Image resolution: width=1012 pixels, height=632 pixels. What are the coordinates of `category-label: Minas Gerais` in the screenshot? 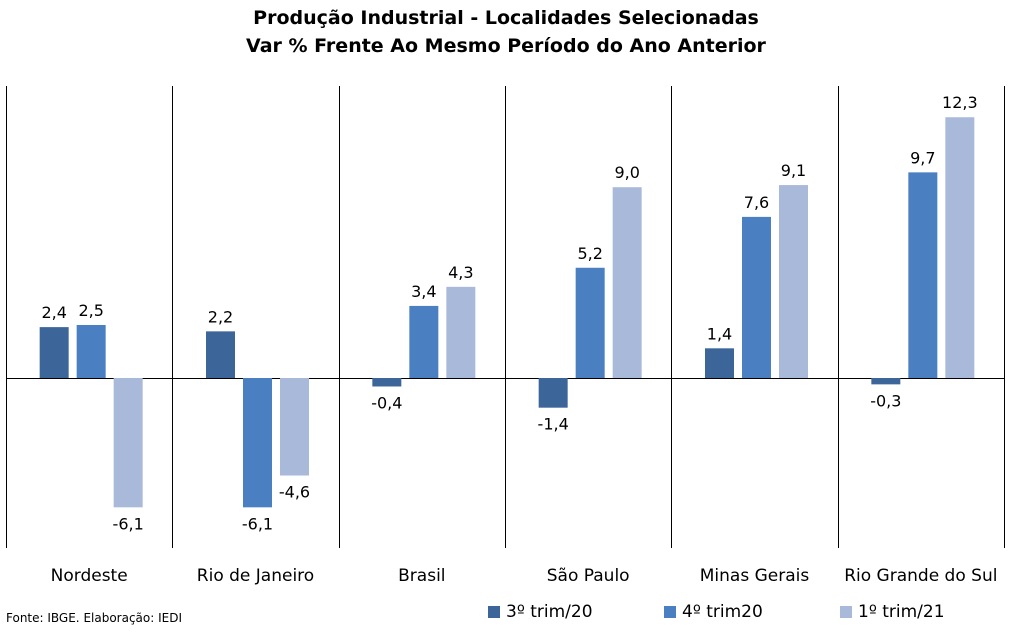 It's located at (755, 576).